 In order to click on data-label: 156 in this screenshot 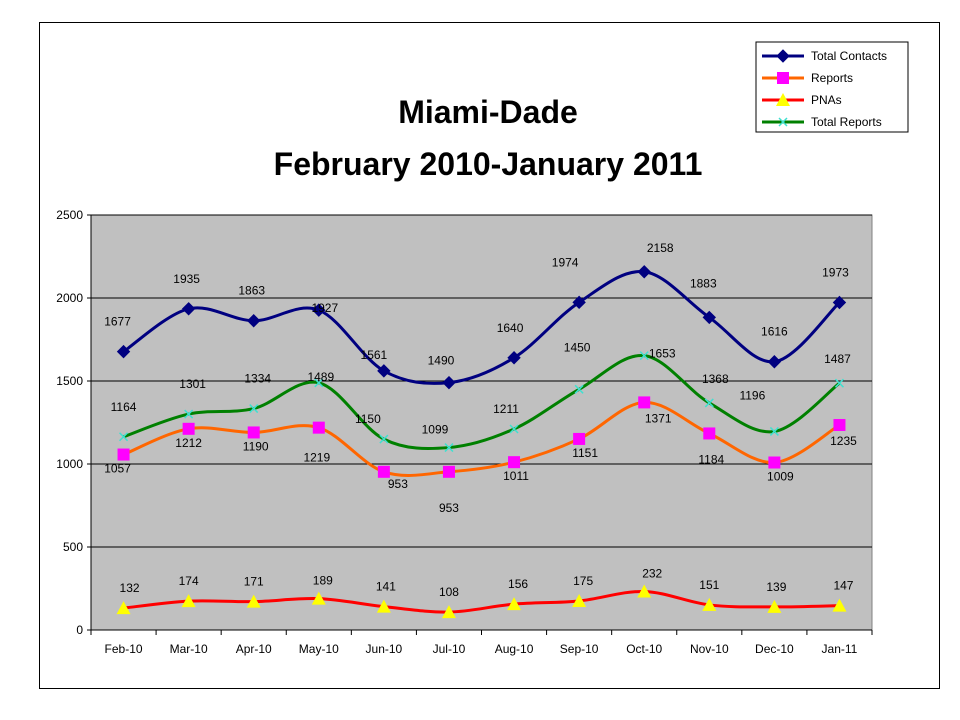, I will do `click(518, 584)`.